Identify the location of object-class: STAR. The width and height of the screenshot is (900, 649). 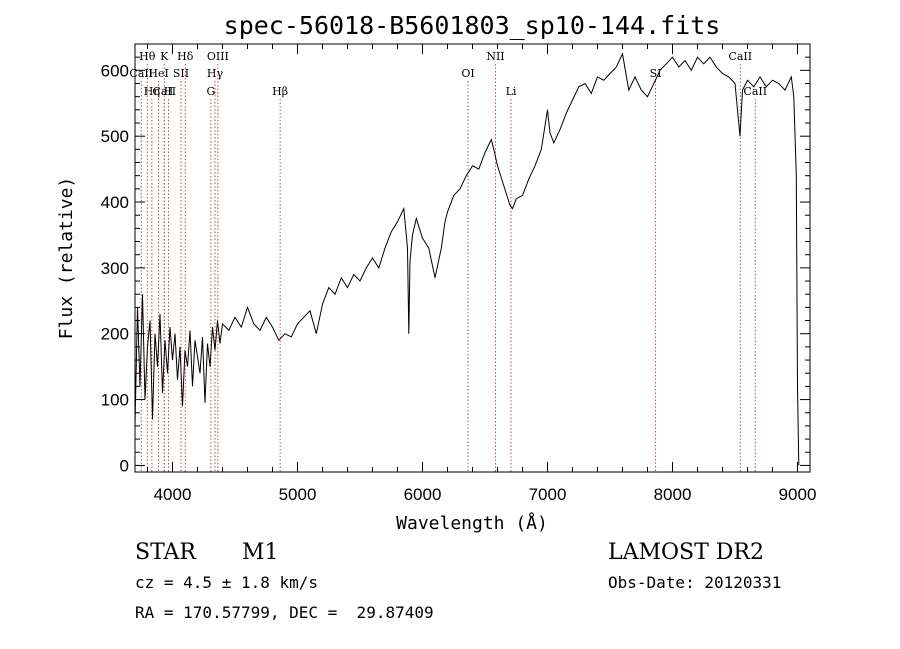
(165, 552).